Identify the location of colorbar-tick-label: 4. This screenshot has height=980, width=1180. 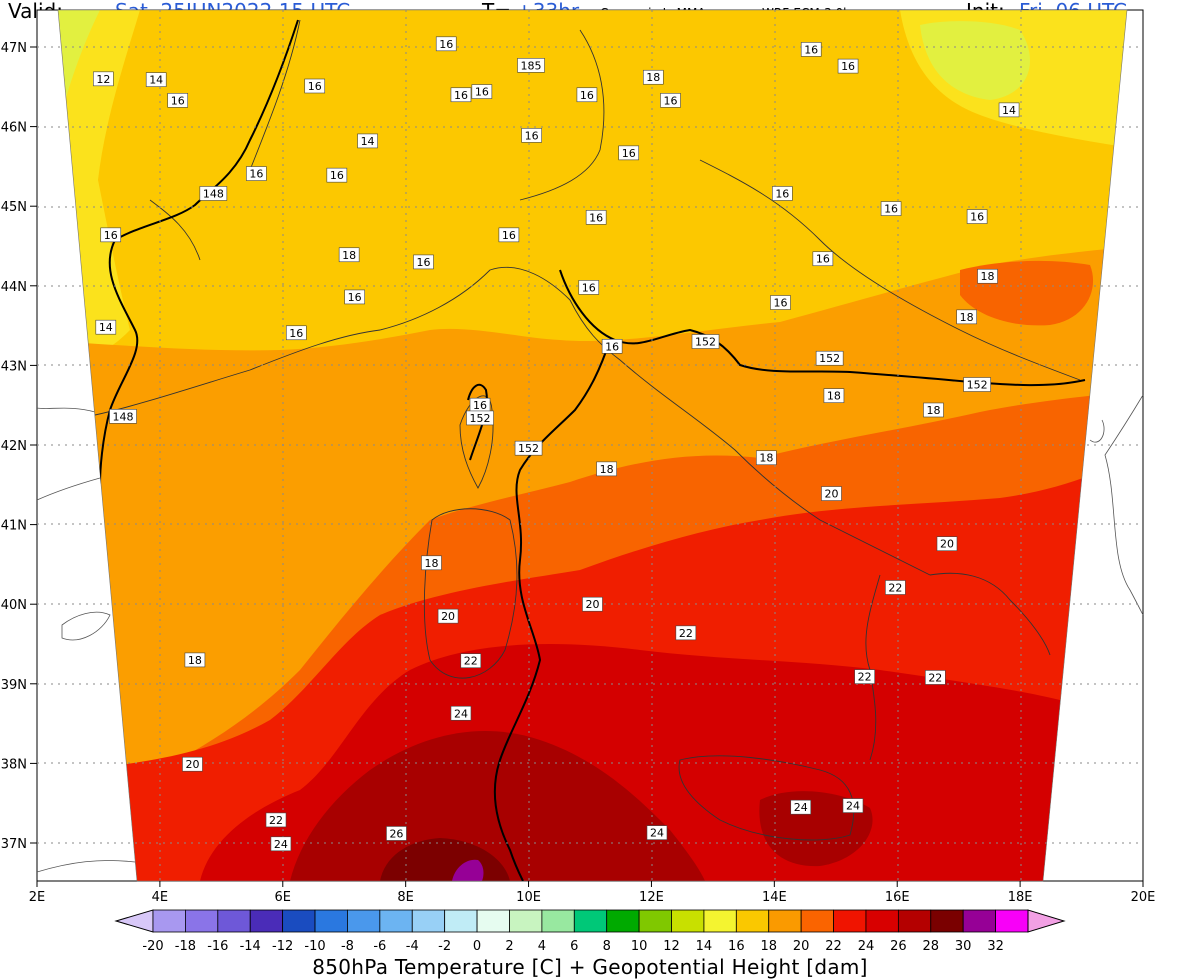
(542, 946).